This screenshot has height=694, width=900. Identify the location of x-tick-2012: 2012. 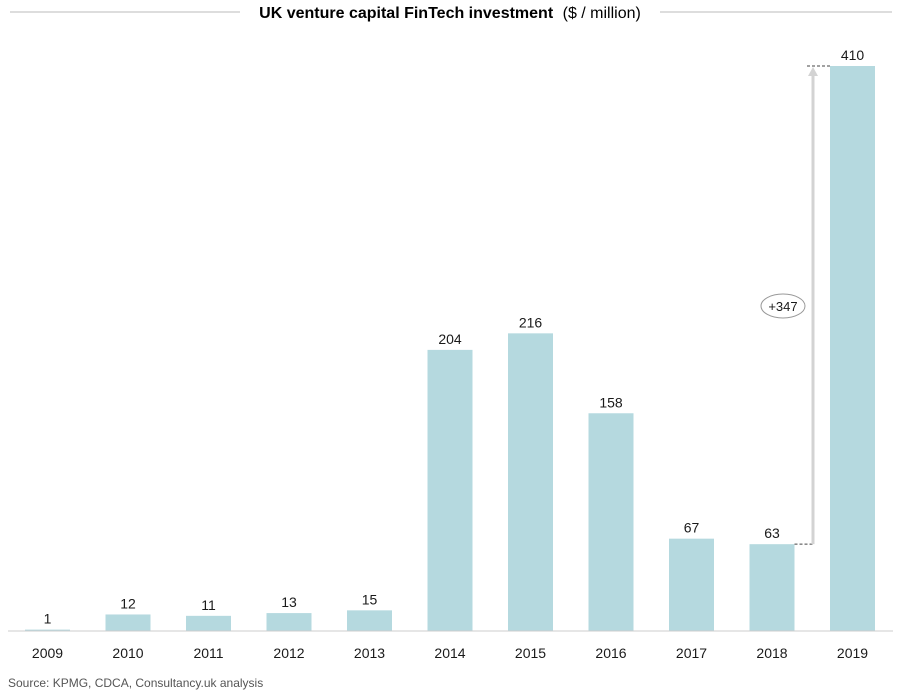
(288, 653).